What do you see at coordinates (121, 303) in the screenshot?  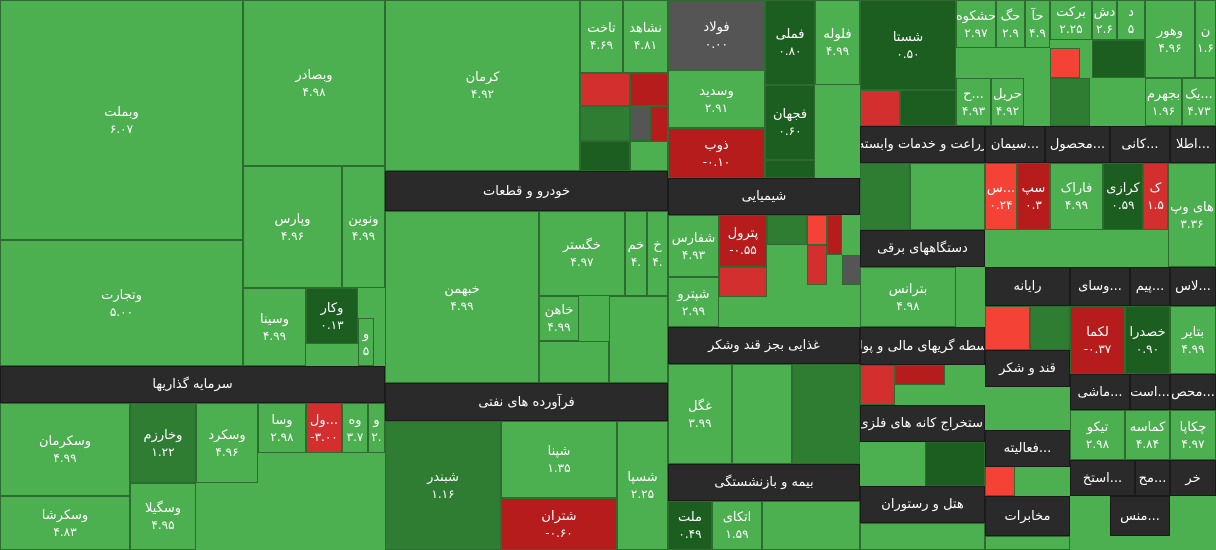 I see `stock-tile: وتجارت ۵.۰۰` at bounding box center [121, 303].